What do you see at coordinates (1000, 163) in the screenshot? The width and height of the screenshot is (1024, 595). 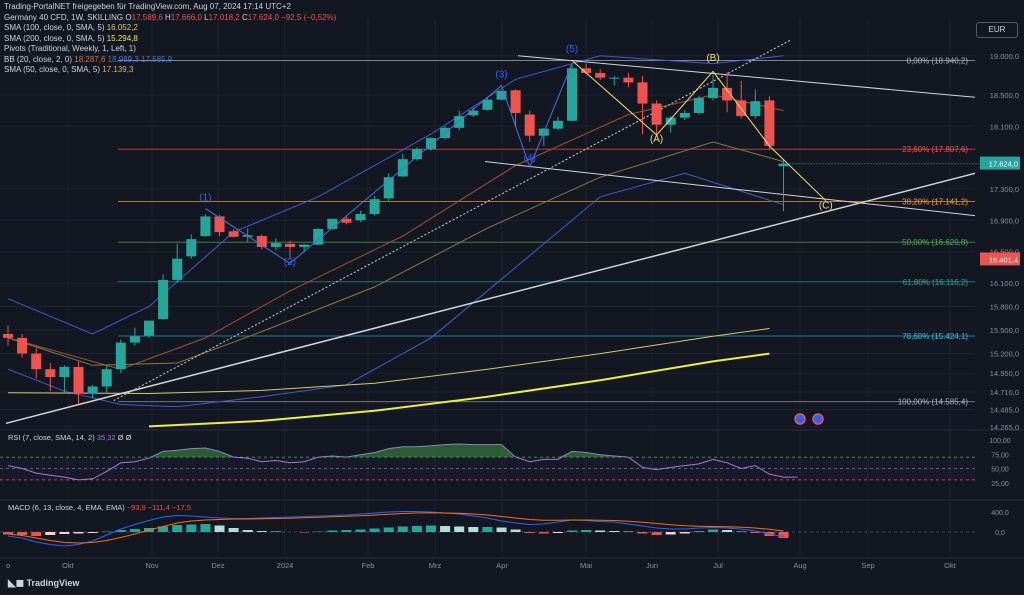 I see `current-price-badge` at bounding box center [1000, 163].